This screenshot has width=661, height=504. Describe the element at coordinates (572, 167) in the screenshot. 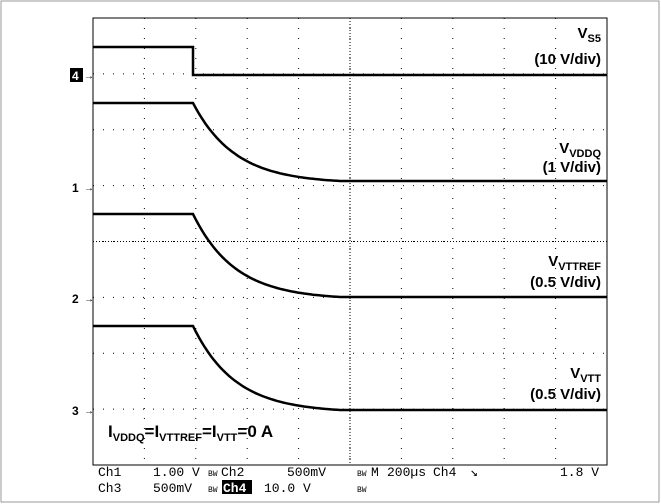

I see `trace-scale: (1 V/div)` at that location.